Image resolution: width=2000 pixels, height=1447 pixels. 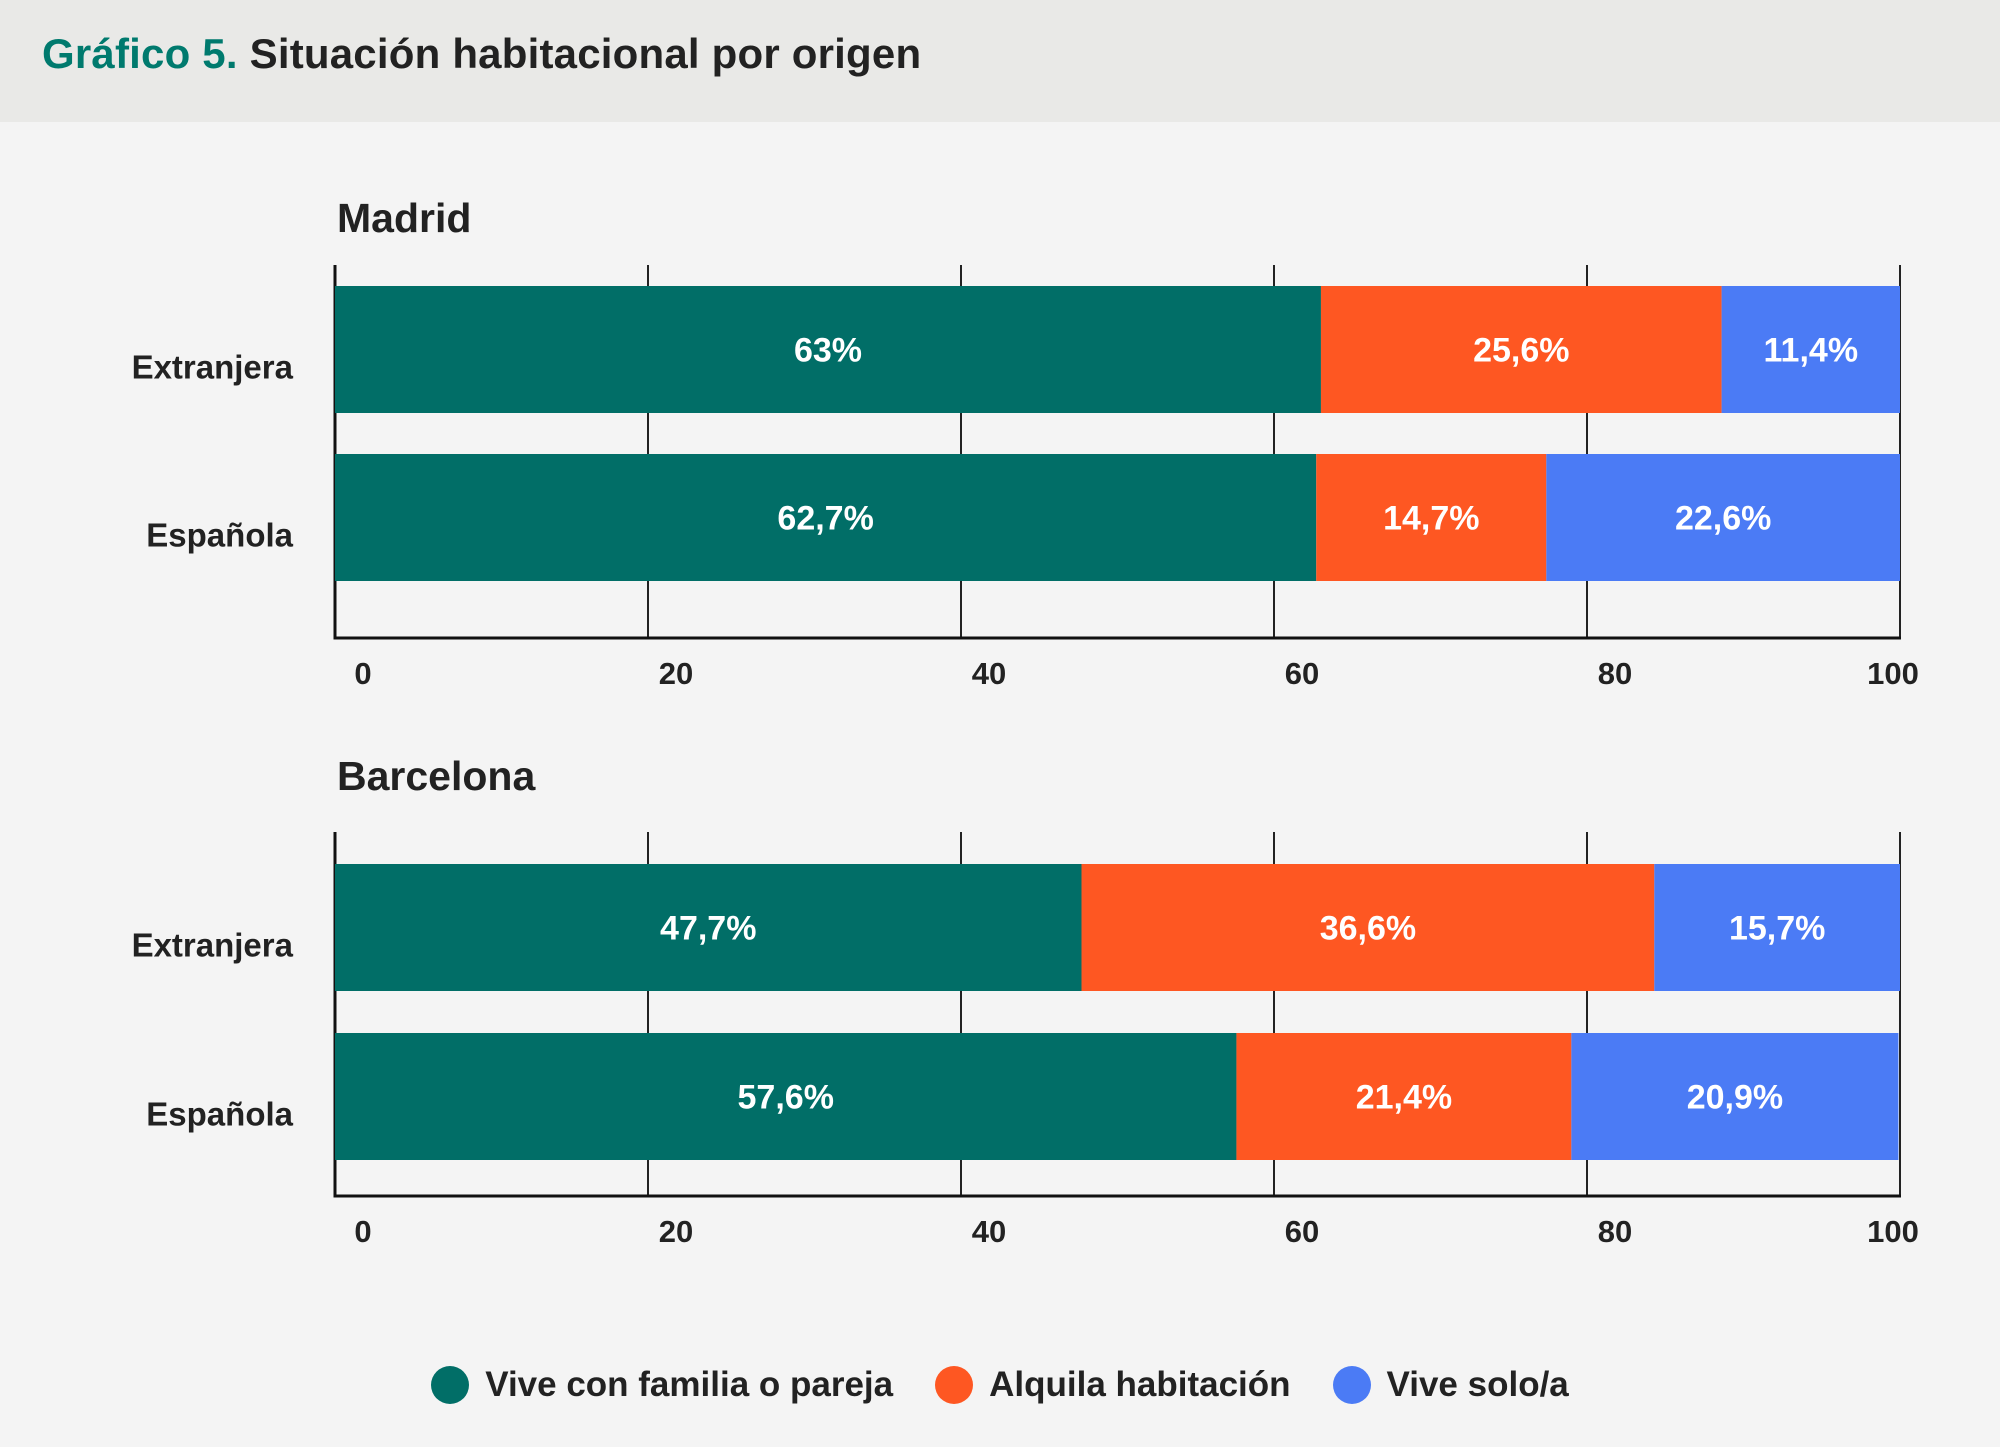 What do you see at coordinates (1302, 1231) in the screenshot?
I see `x-tick-label-barcelona: 60` at bounding box center [1302, 1231].